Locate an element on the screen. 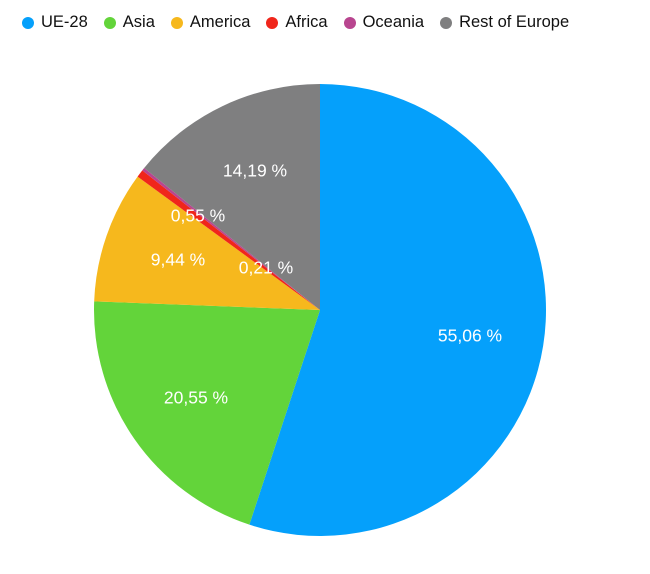  pie-slice-america is located at coordinates (207, 243).